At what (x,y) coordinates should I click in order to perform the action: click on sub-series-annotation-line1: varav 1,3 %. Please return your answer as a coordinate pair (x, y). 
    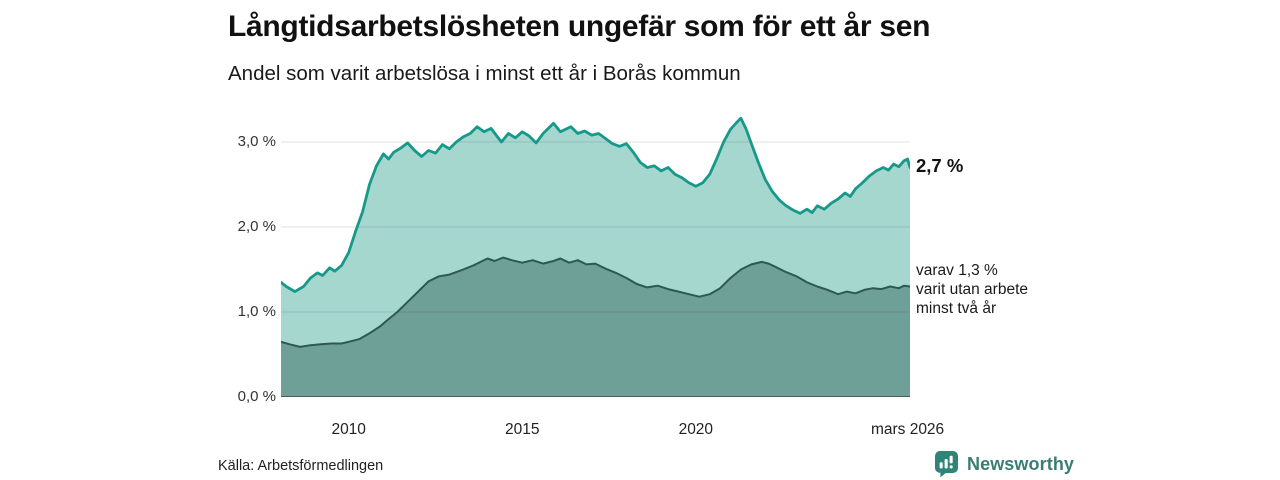
    Looking at the image, I should click on (957, 270).